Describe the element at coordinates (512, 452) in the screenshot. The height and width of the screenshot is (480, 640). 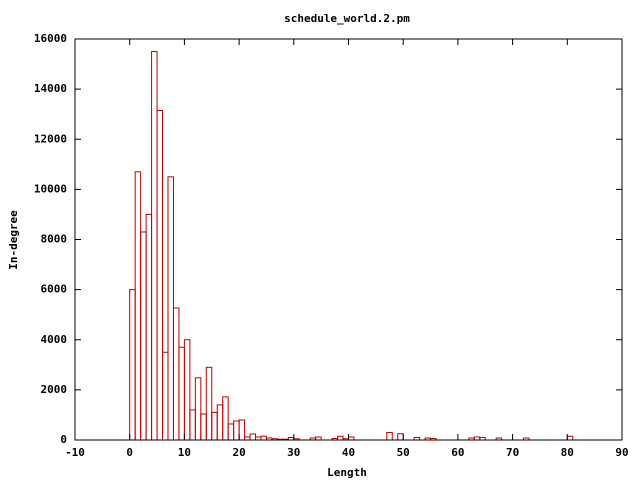
I see `x-tick-label: 70` at that location.